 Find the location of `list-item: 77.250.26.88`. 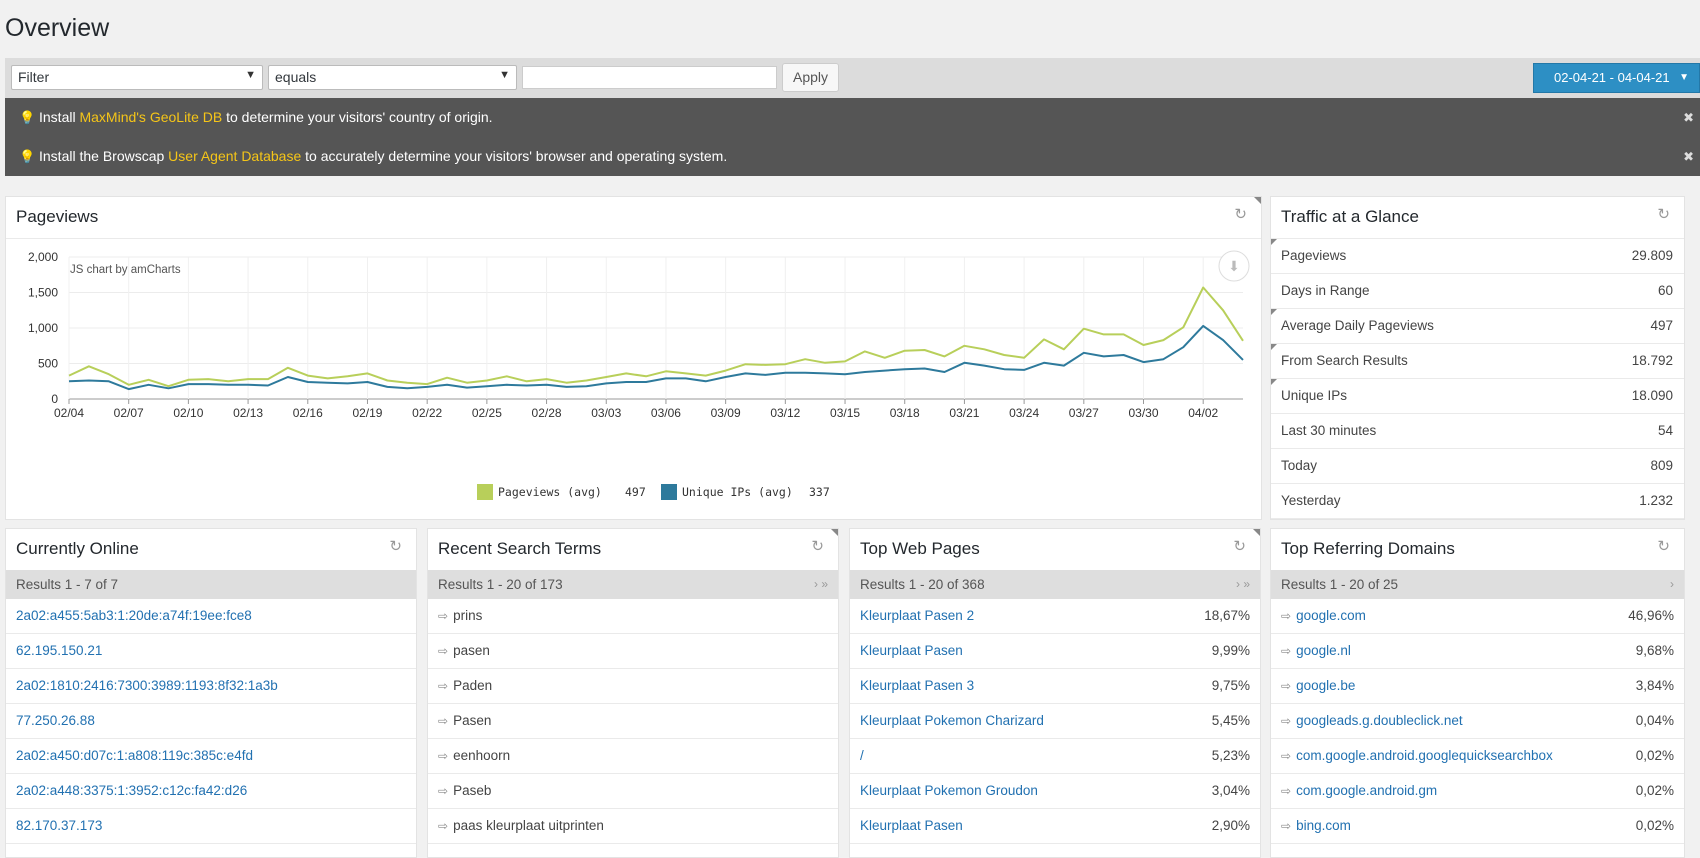

list-item: 77.250.26.88 is located at coordinates (211, 721).